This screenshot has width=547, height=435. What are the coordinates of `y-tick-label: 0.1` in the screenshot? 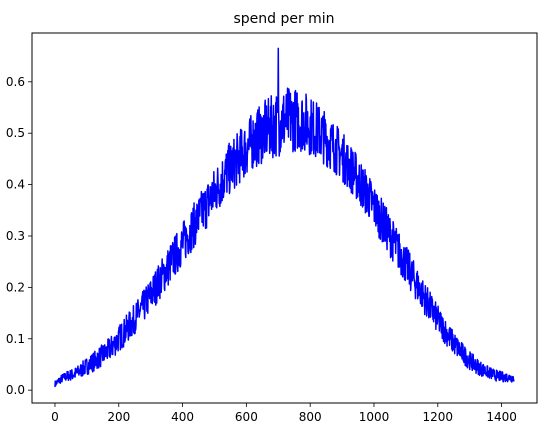 It's located at (15, 339).